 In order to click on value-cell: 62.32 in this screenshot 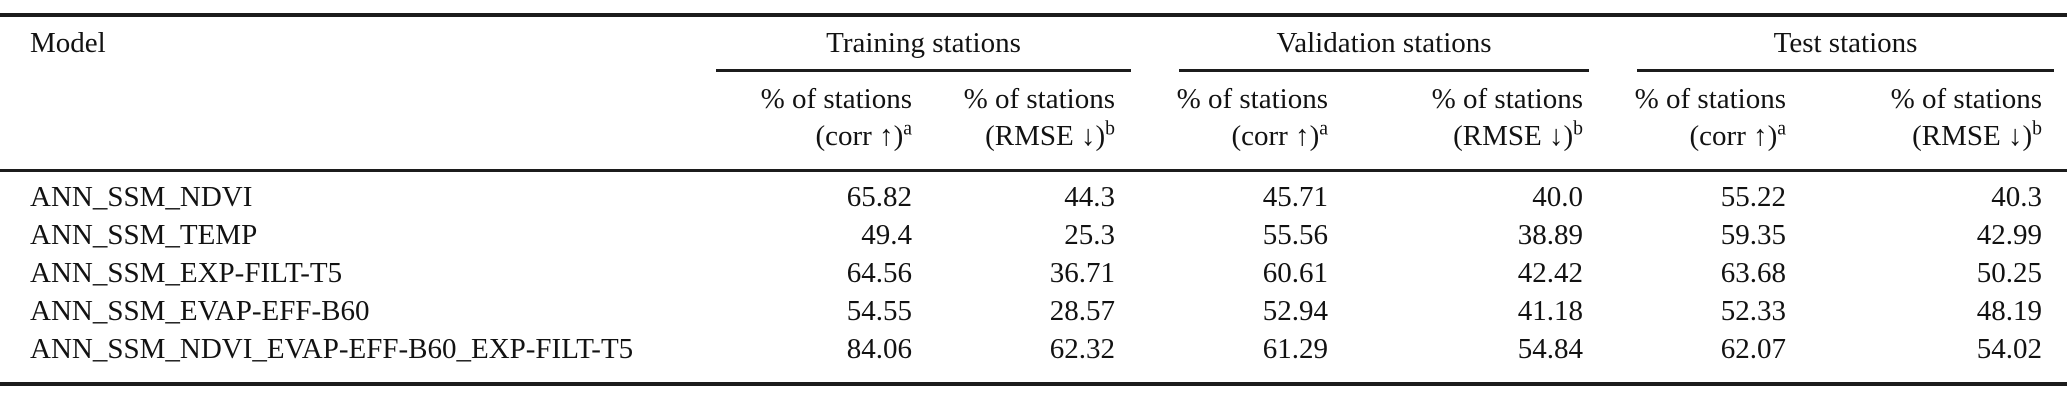, I will do `click(1082, 349)`.